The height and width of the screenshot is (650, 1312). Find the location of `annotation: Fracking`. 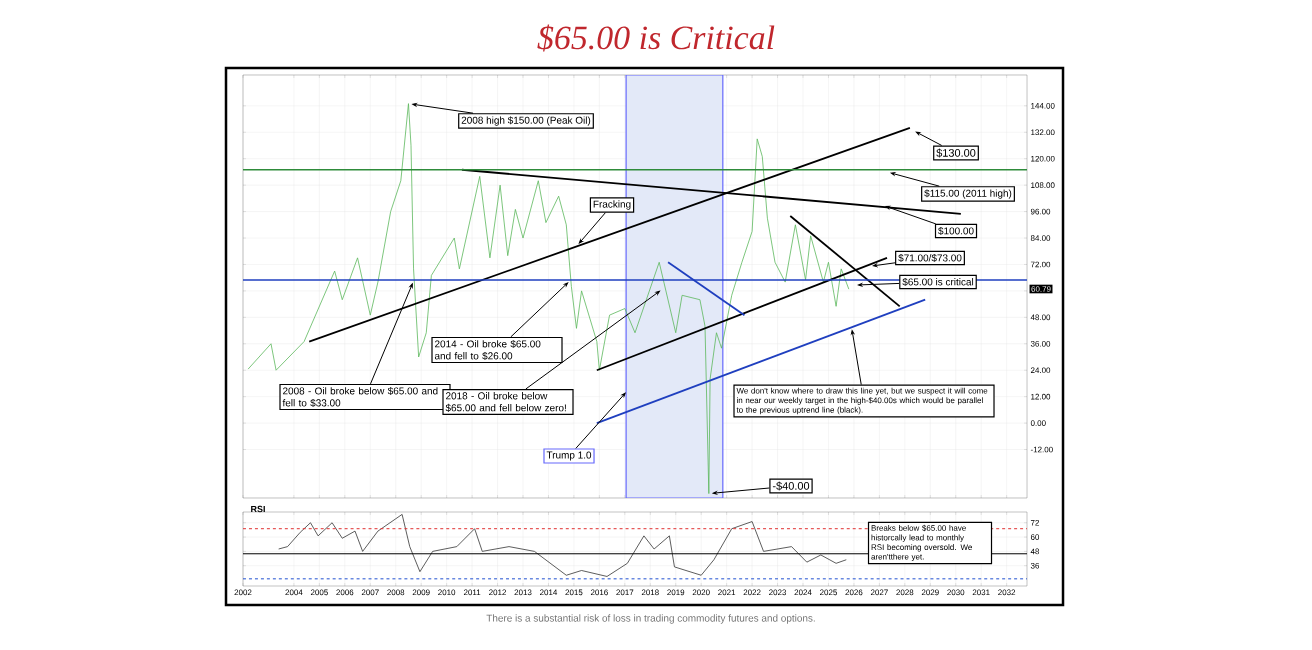

annotation: Fracking is located at coordinates (612, 205).